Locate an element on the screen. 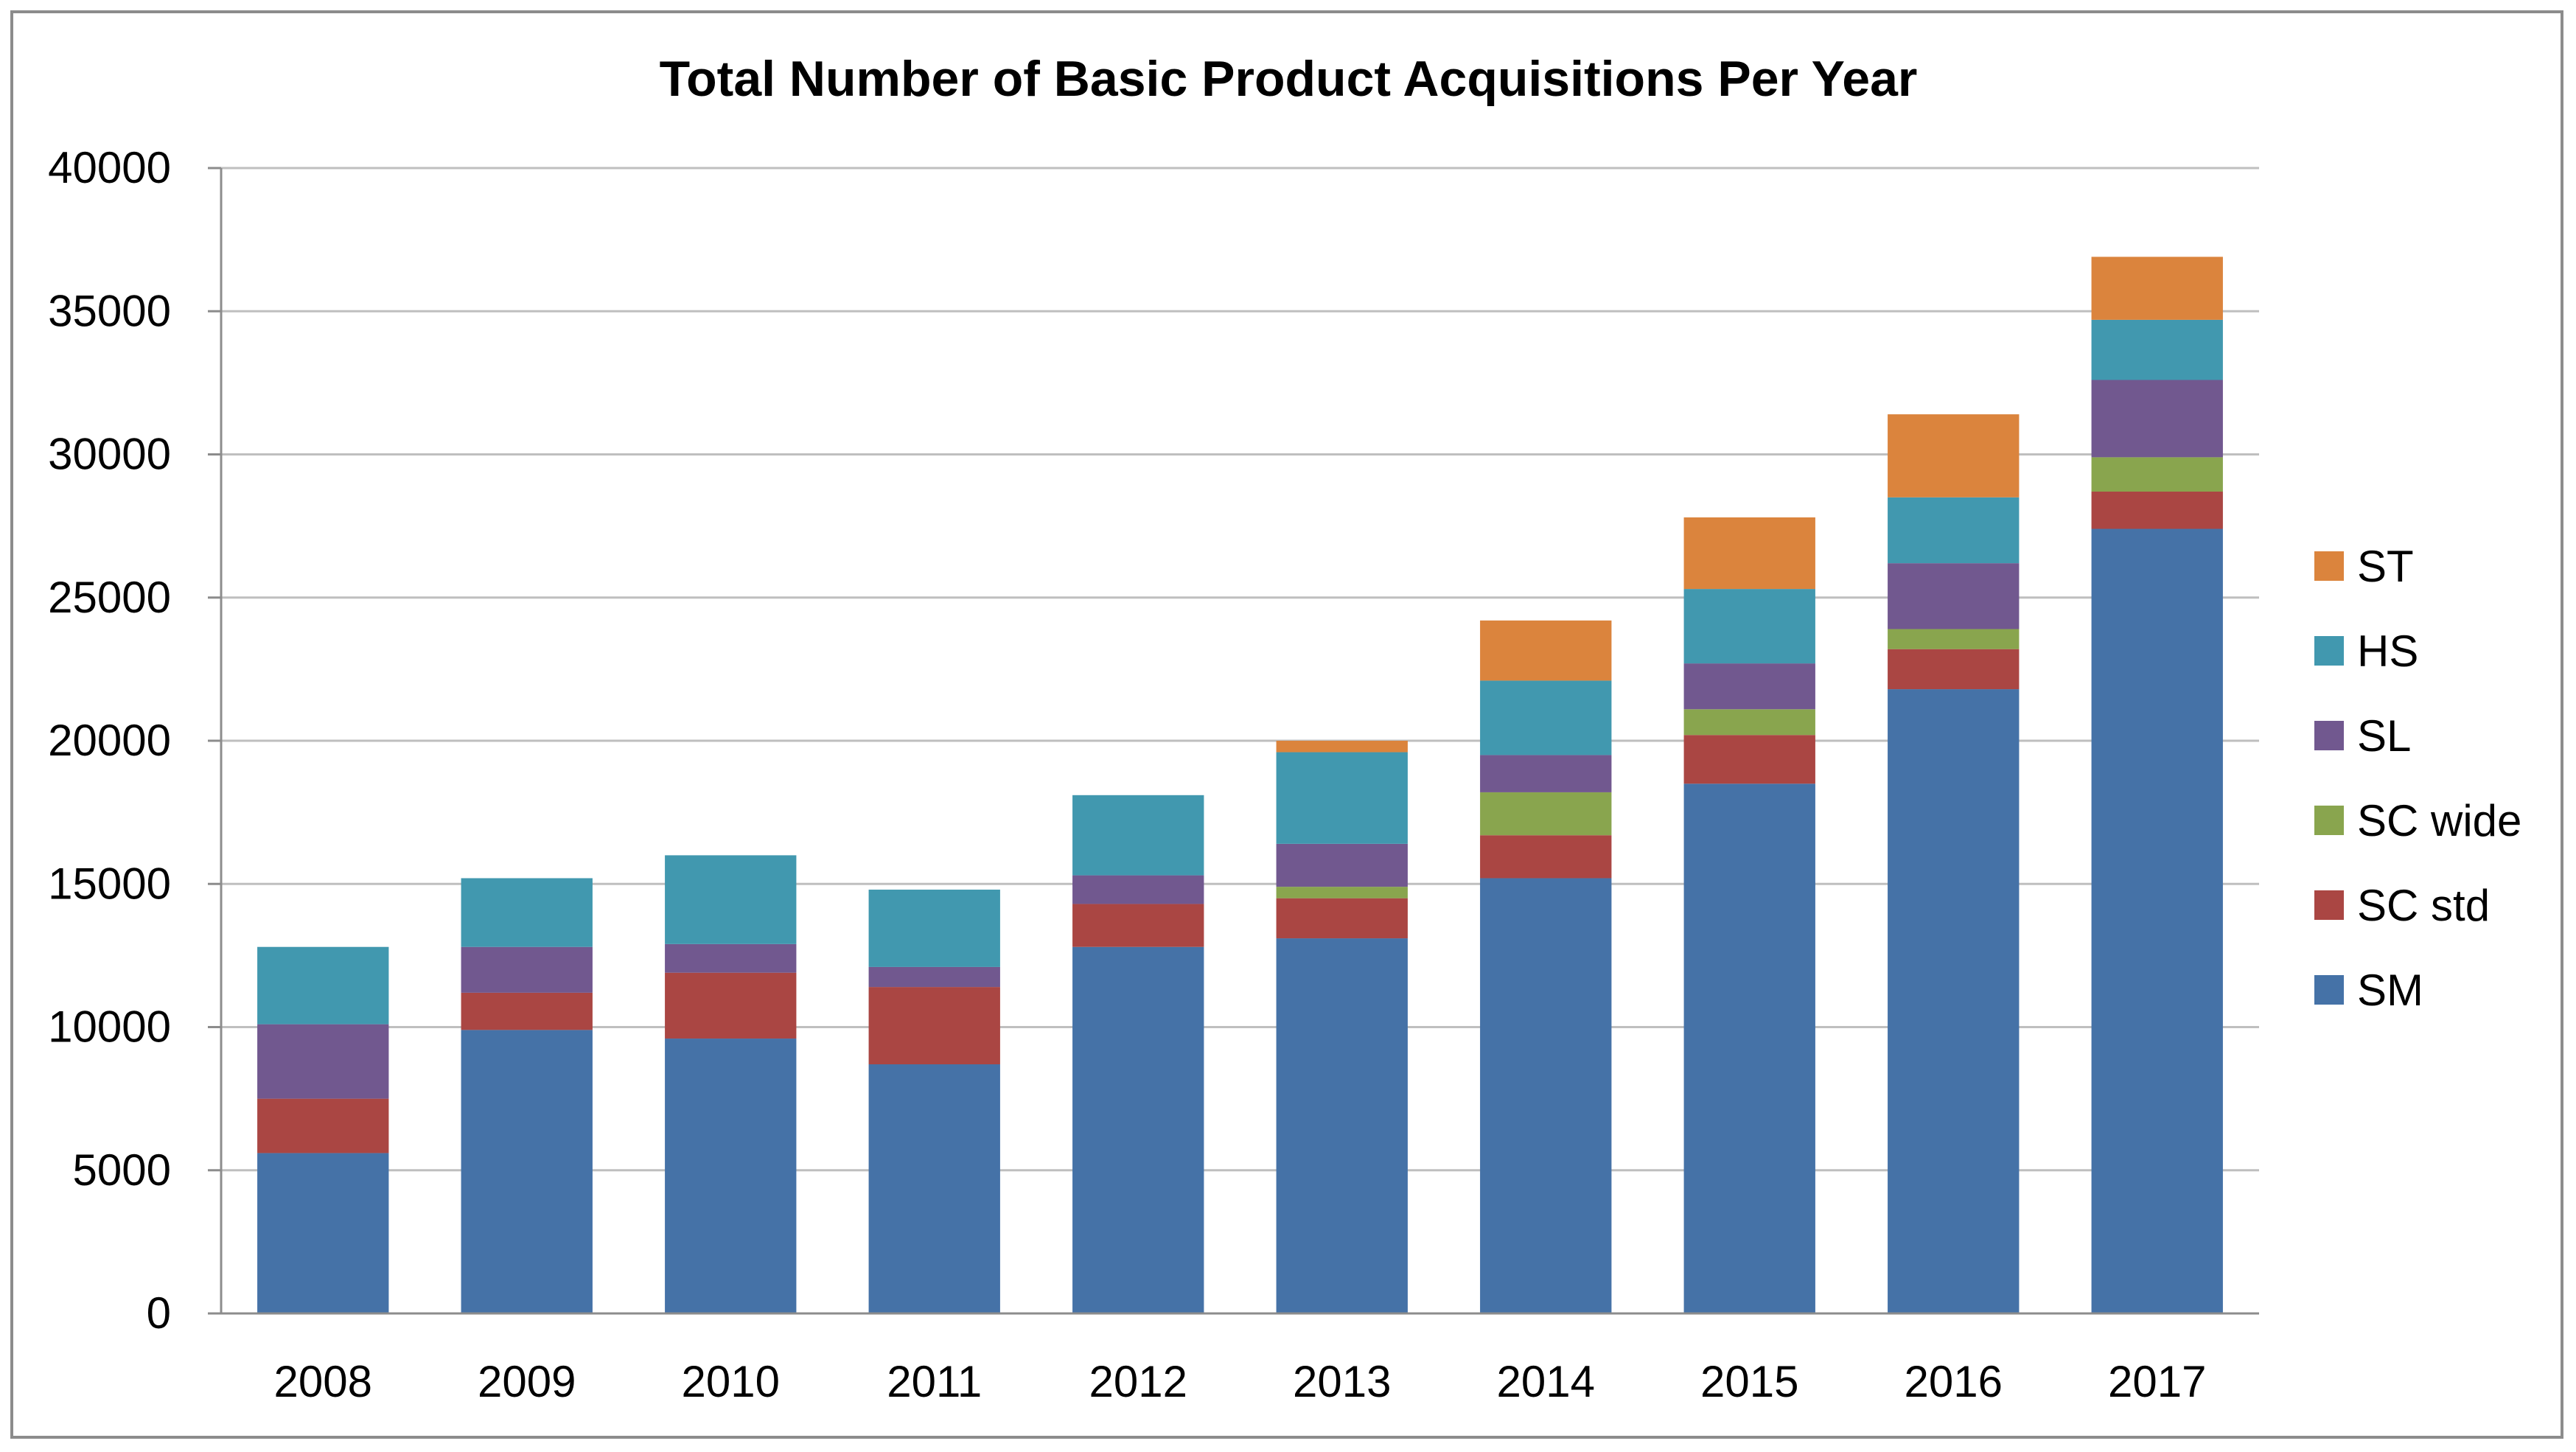 This screenshot has width=2576, height=1452. y-tick-label: 0 is located at coordinates (159, 1313).